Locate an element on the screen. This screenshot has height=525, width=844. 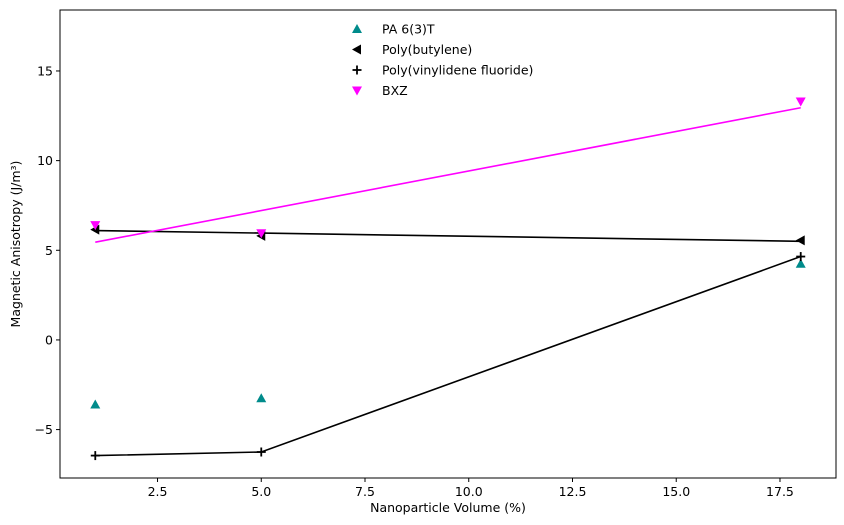
x-tick-label: 12.5 is located at coordinates (573, 491).